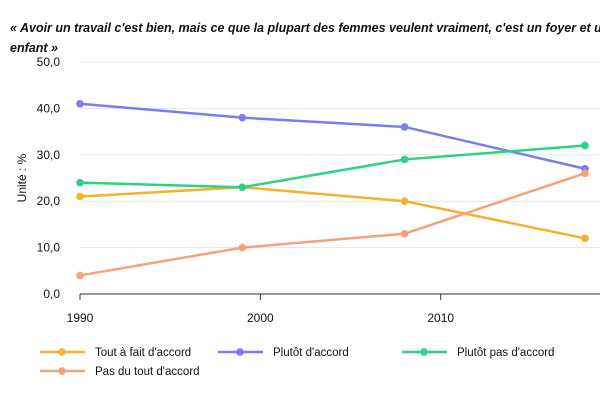 Image resolution: width=600 pixels, height=400 pixels. What do you see at coordinates (505, 353) in the screenshot?
I see `legend-label: Plutôt pas d'accord` at bounding box center [505, 353].